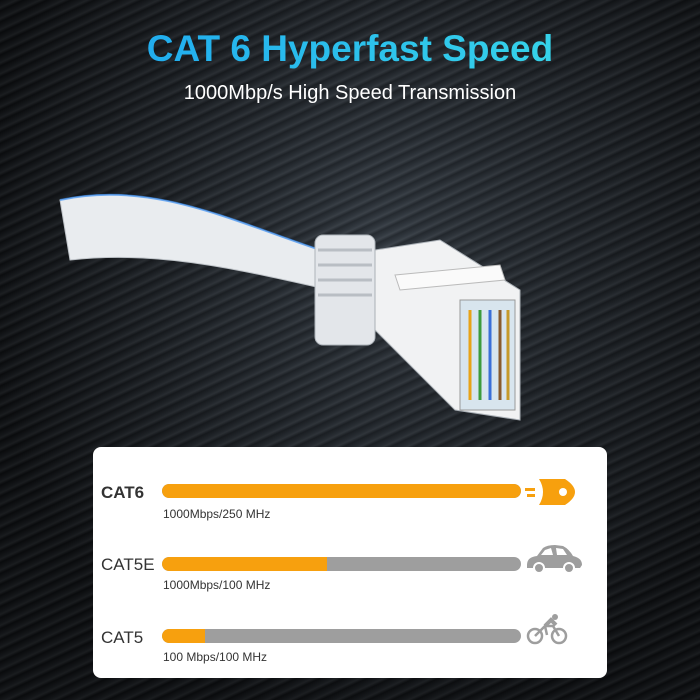 The width and height of the screenshot is (700, 700). Describe the element at coordinates (122, 637) in the screenshot. I see `category-label: CAT5` at that location.